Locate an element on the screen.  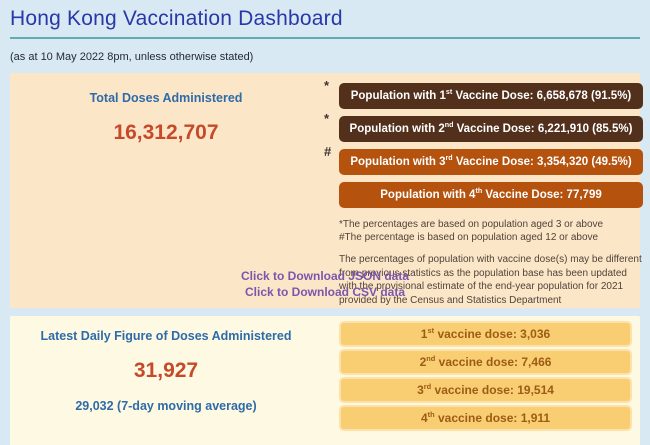
bar-text: Population with 4 is located at coordinates (428, 195).